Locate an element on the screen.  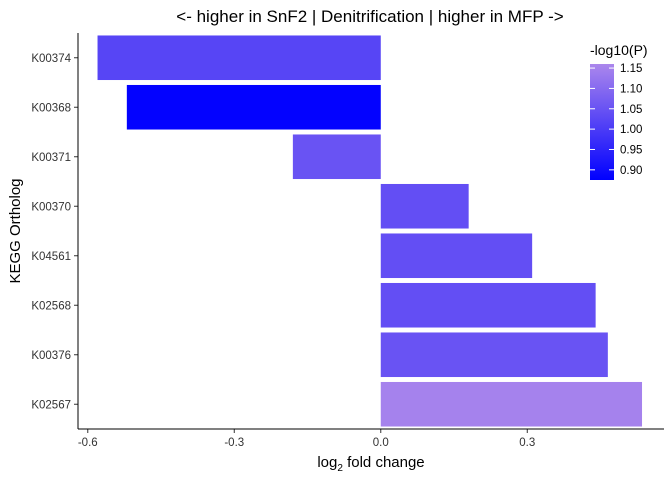
y-tick-label: K00368 is located at coordinates (51, 108).